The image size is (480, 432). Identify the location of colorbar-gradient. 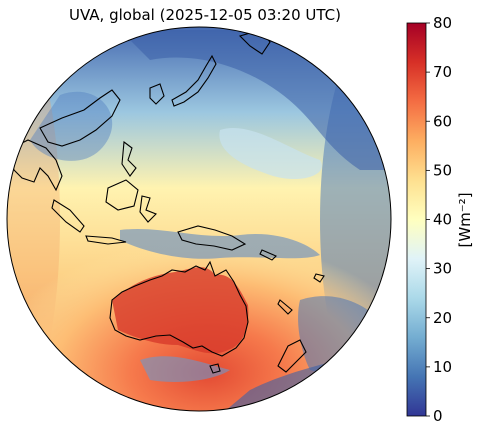
(416, 219).